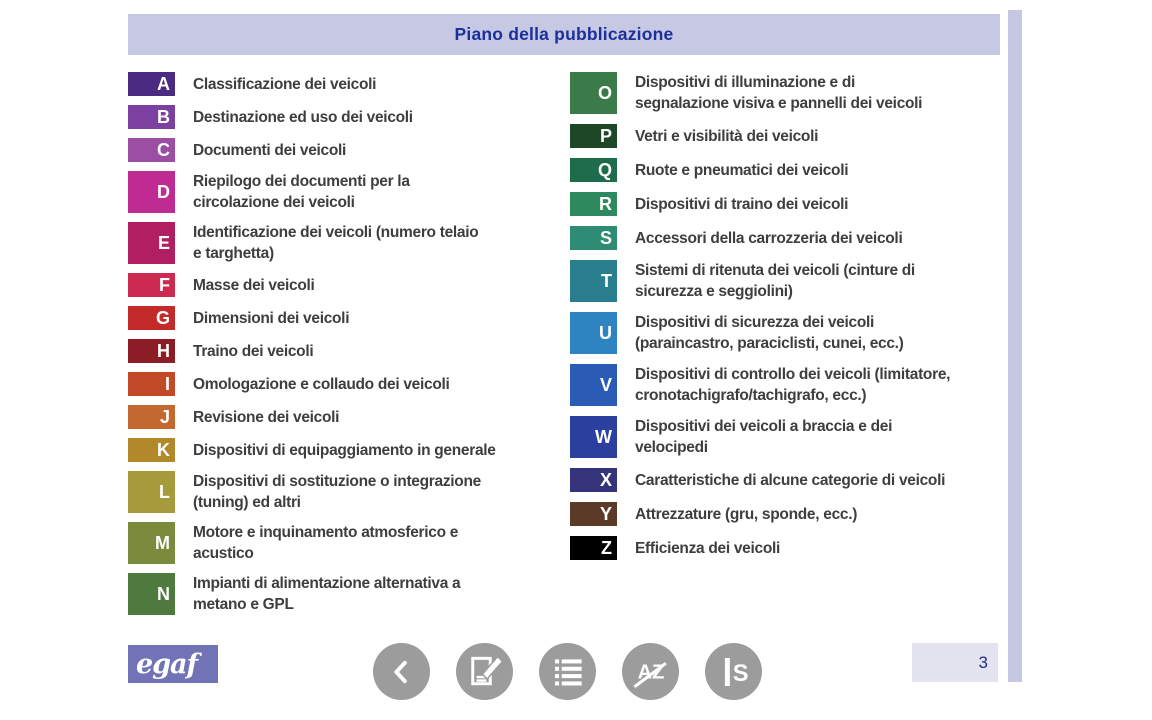 The height and width of the screenshot is (720, 1152). What do you see at coordinates (593, 333) in the screenshot?
I see `category-color-block: U` at bounding box center [593, 333].